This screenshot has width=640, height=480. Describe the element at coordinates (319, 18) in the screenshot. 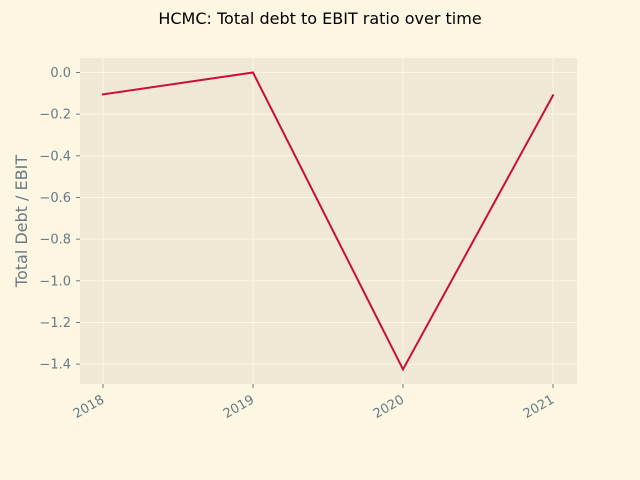

I see `chart-title: HCMC: Total debt to EBIT ratio over time` at that location.